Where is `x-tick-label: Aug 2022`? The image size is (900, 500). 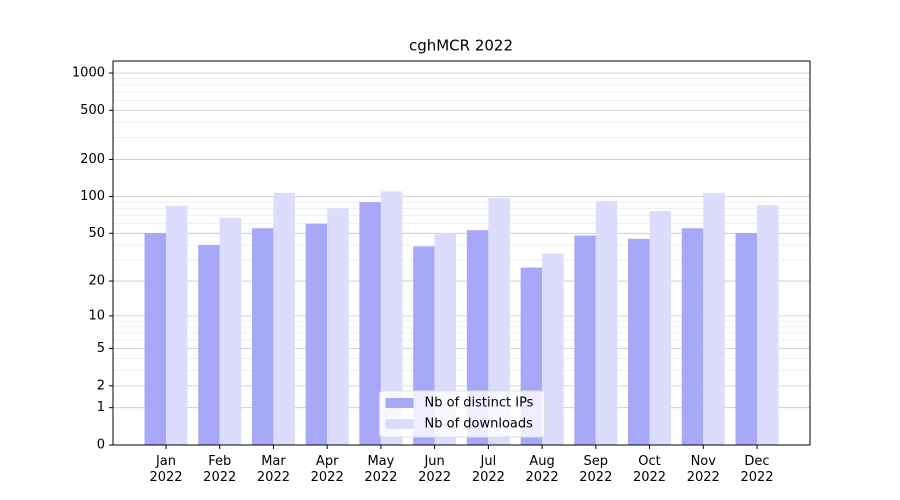
x-tick-label: Aug 2022 is located at coordinates (542, 469).